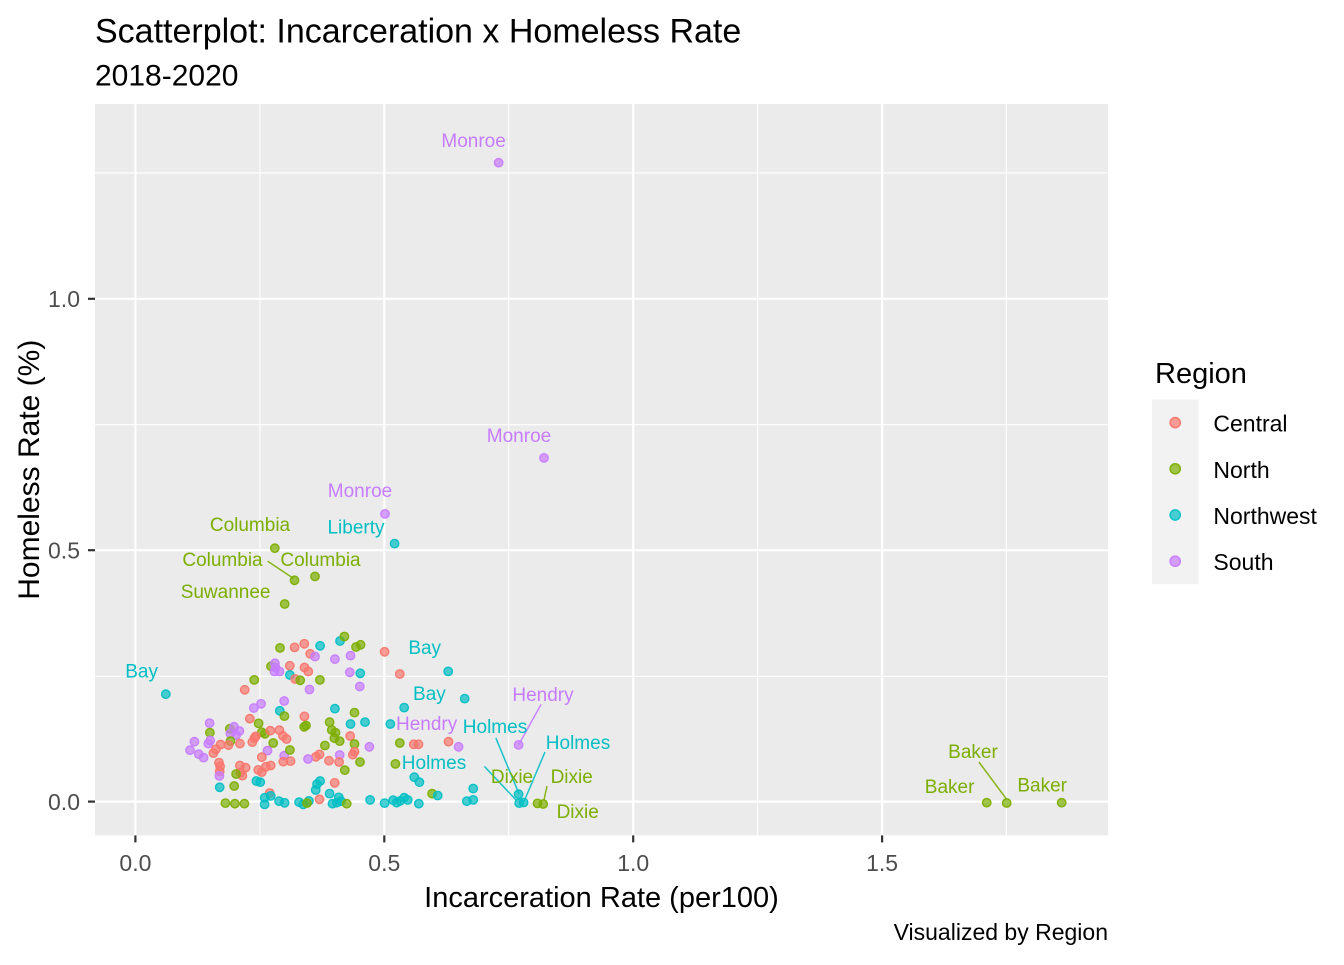 The image size is (1344, 965). I want to click on svg-text: Incarceration Rate (per100), so click(601, 898).